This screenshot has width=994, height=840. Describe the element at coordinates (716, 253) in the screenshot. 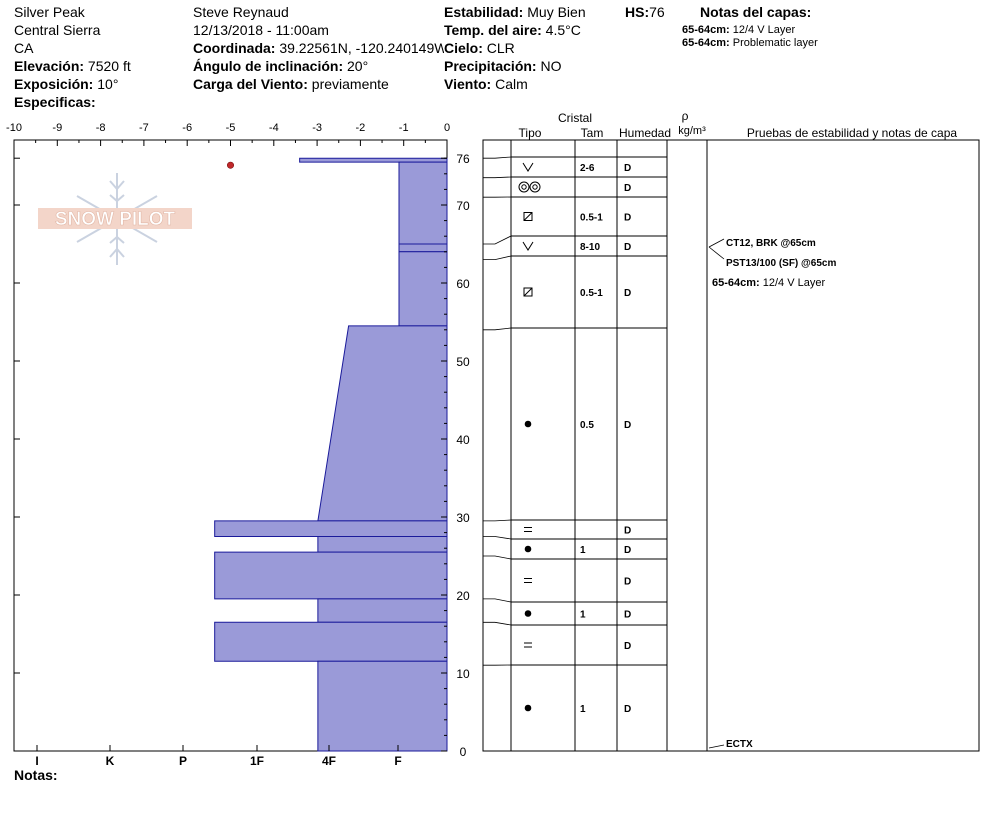

I see `test-pointer` at that location.